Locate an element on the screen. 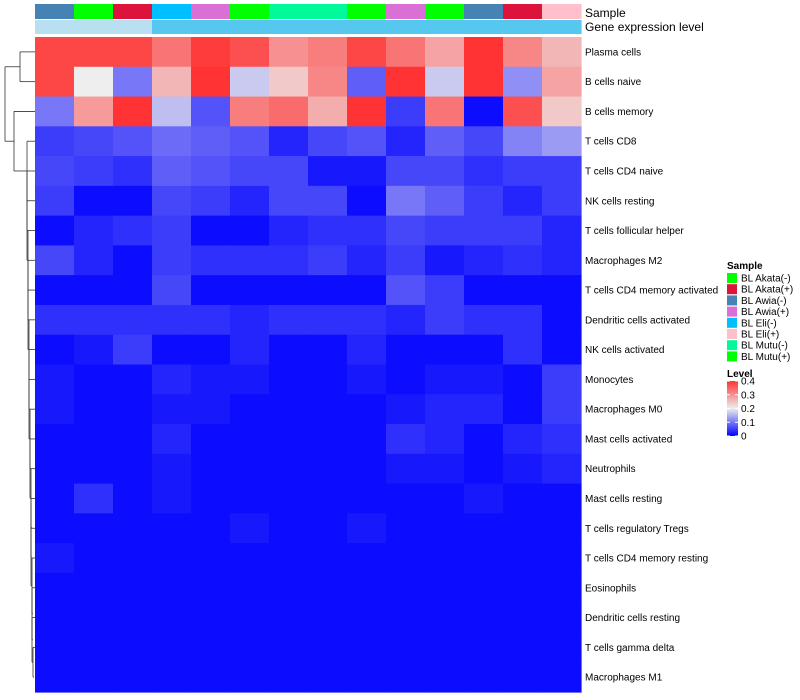 This screenshot has height=700, width=800. level-colorbar is located at coordinates (732, 408).